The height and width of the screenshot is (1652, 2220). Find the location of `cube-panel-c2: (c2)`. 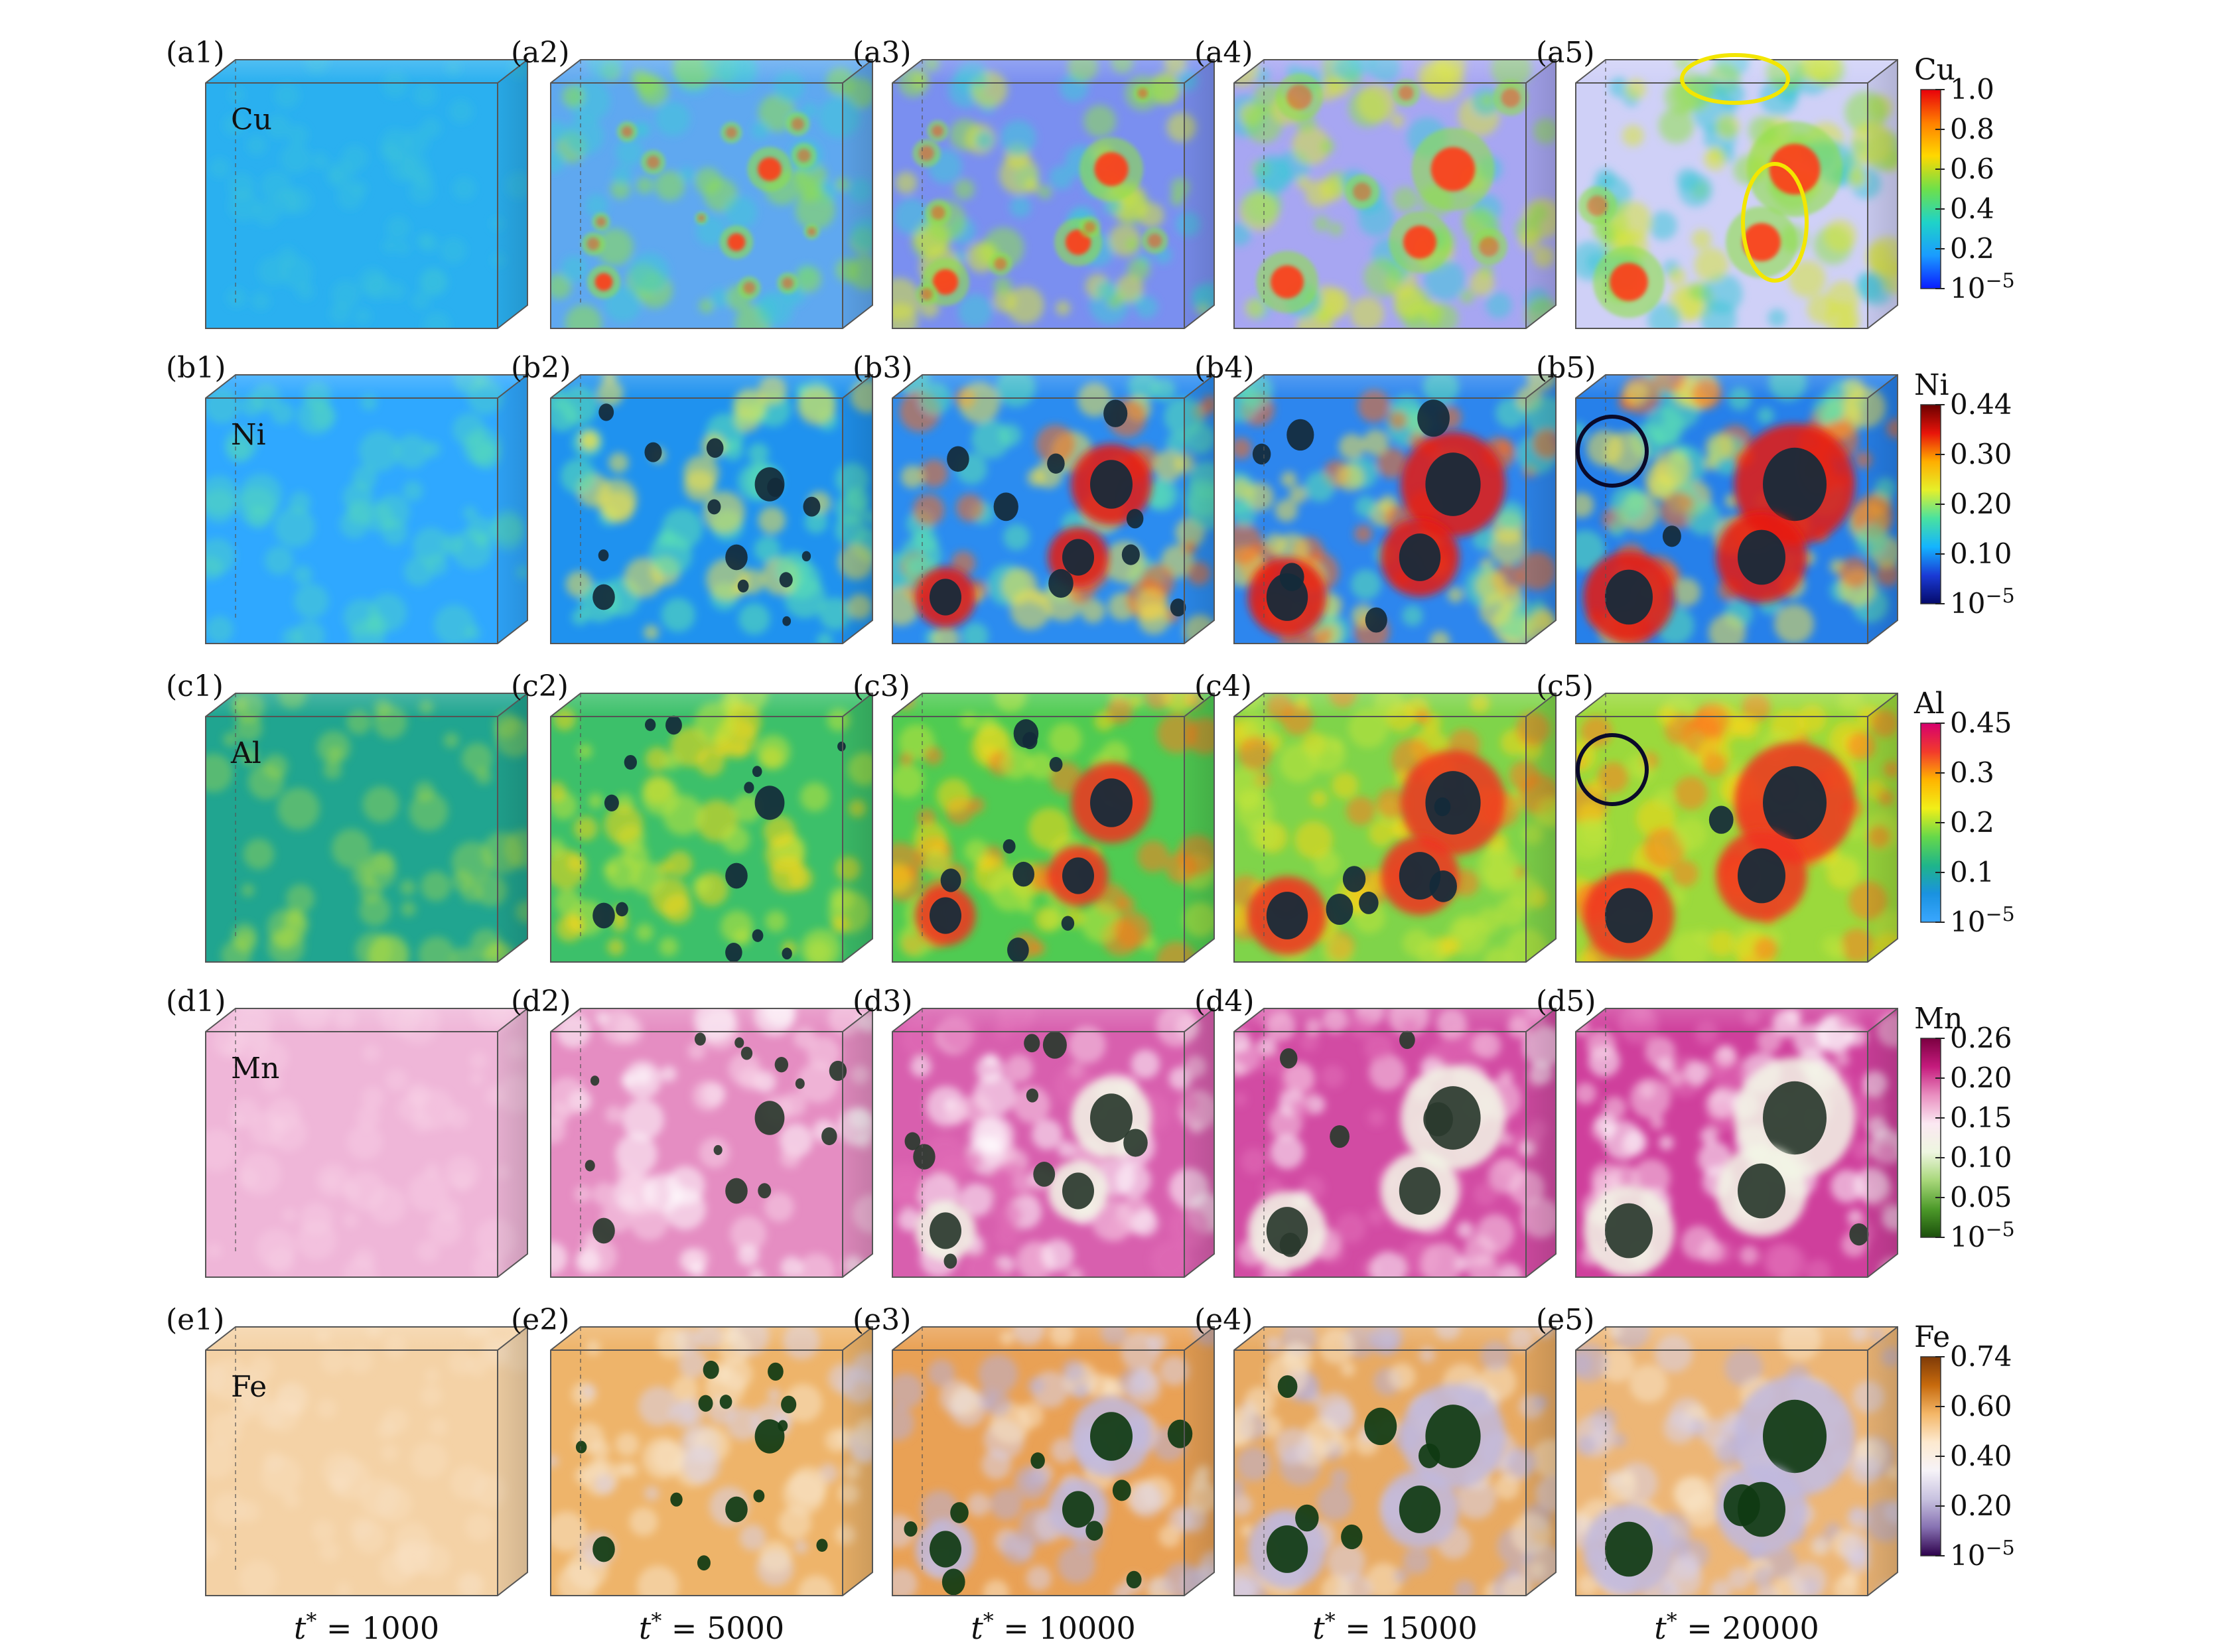

cube-panel-c2: (c2) is located at coordinates (692, 816).